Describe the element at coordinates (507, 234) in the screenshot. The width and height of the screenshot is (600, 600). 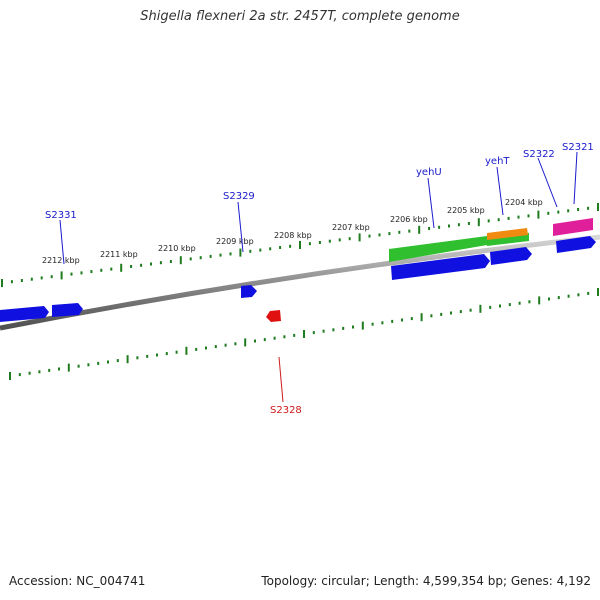
I see `feature-orange-yehT` at that location.